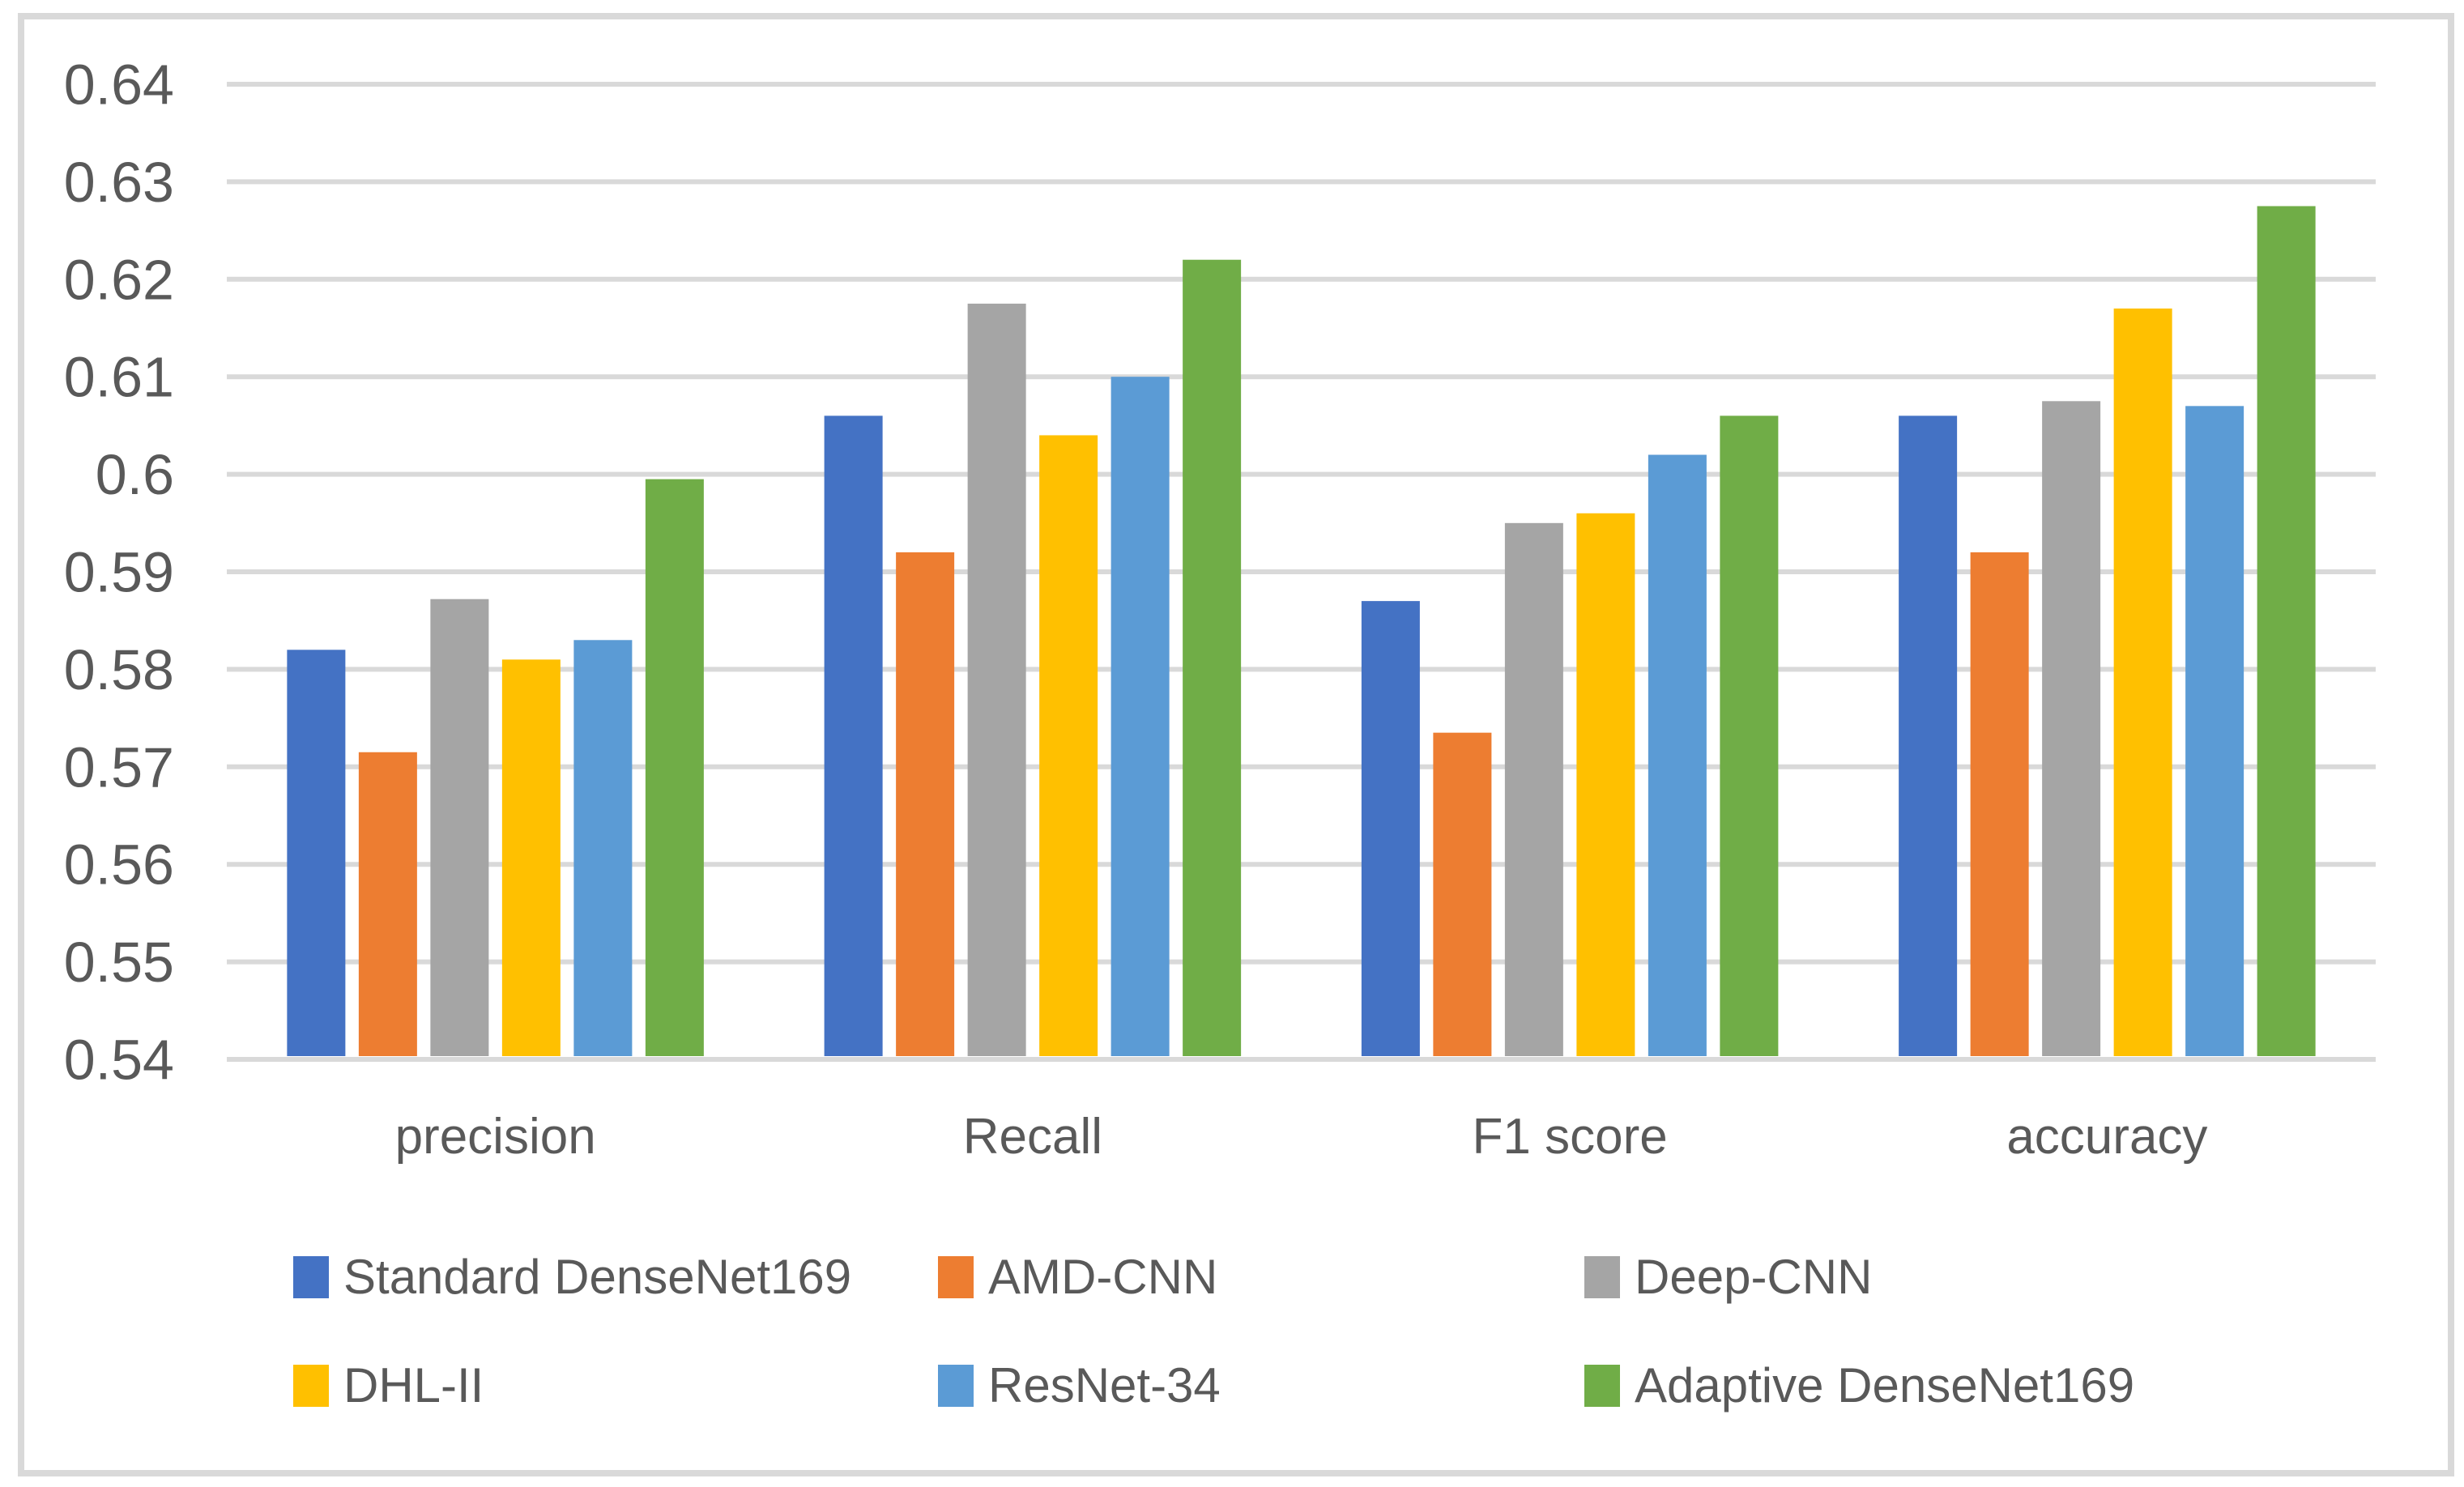 The width and height of the screenshot is (2464, 1487). I want to click on legend-item: AMD-CNN, so click(1077, 1277).